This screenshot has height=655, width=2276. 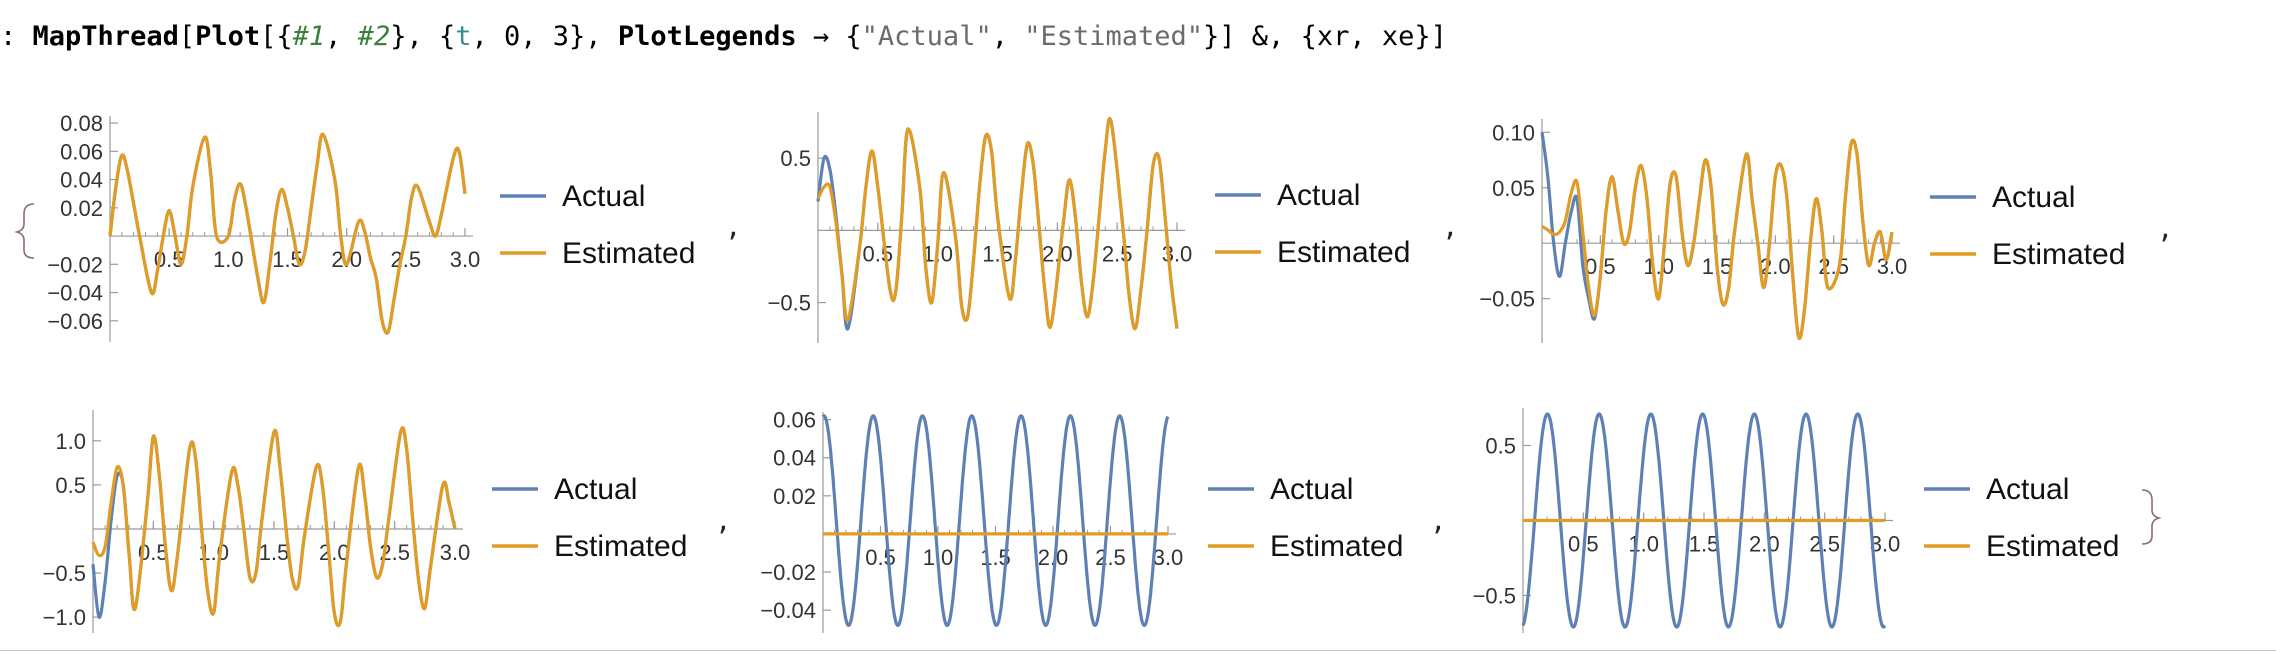 I want to click on args-d: }] &, {xr, xe}], so click(x=1325, y=36).